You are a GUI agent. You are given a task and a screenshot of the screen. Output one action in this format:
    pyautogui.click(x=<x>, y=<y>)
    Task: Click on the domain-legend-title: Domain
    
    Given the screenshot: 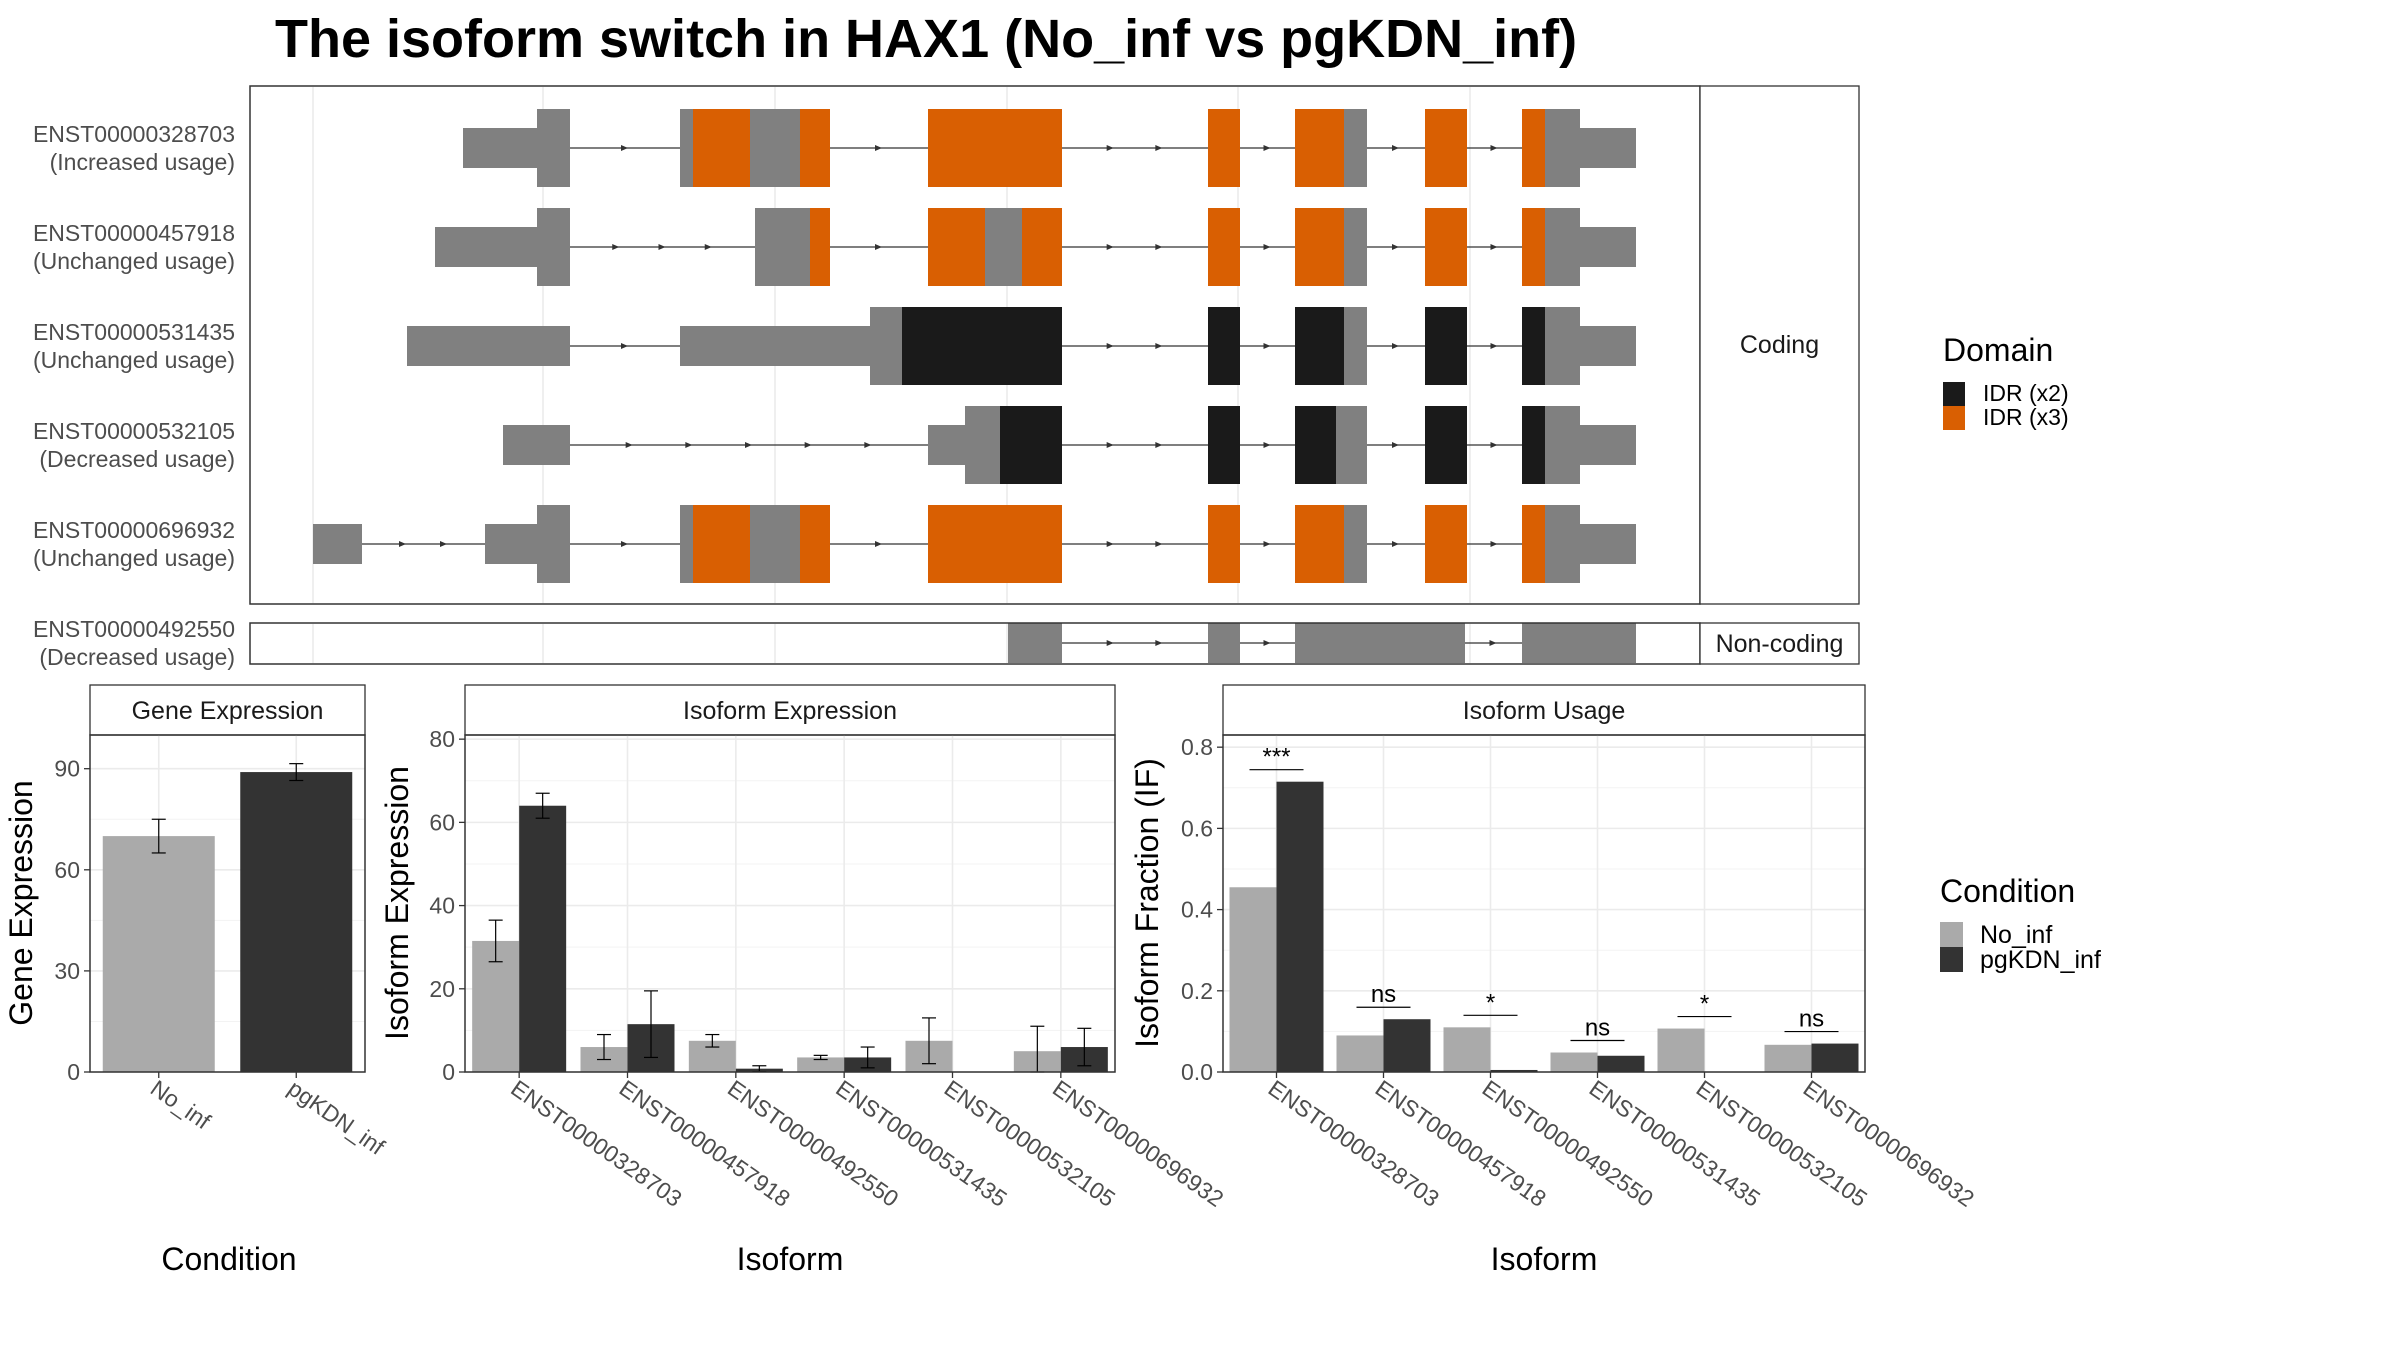 What is the action you would take?
    pyautogui.click(x=1998, y=350)
    